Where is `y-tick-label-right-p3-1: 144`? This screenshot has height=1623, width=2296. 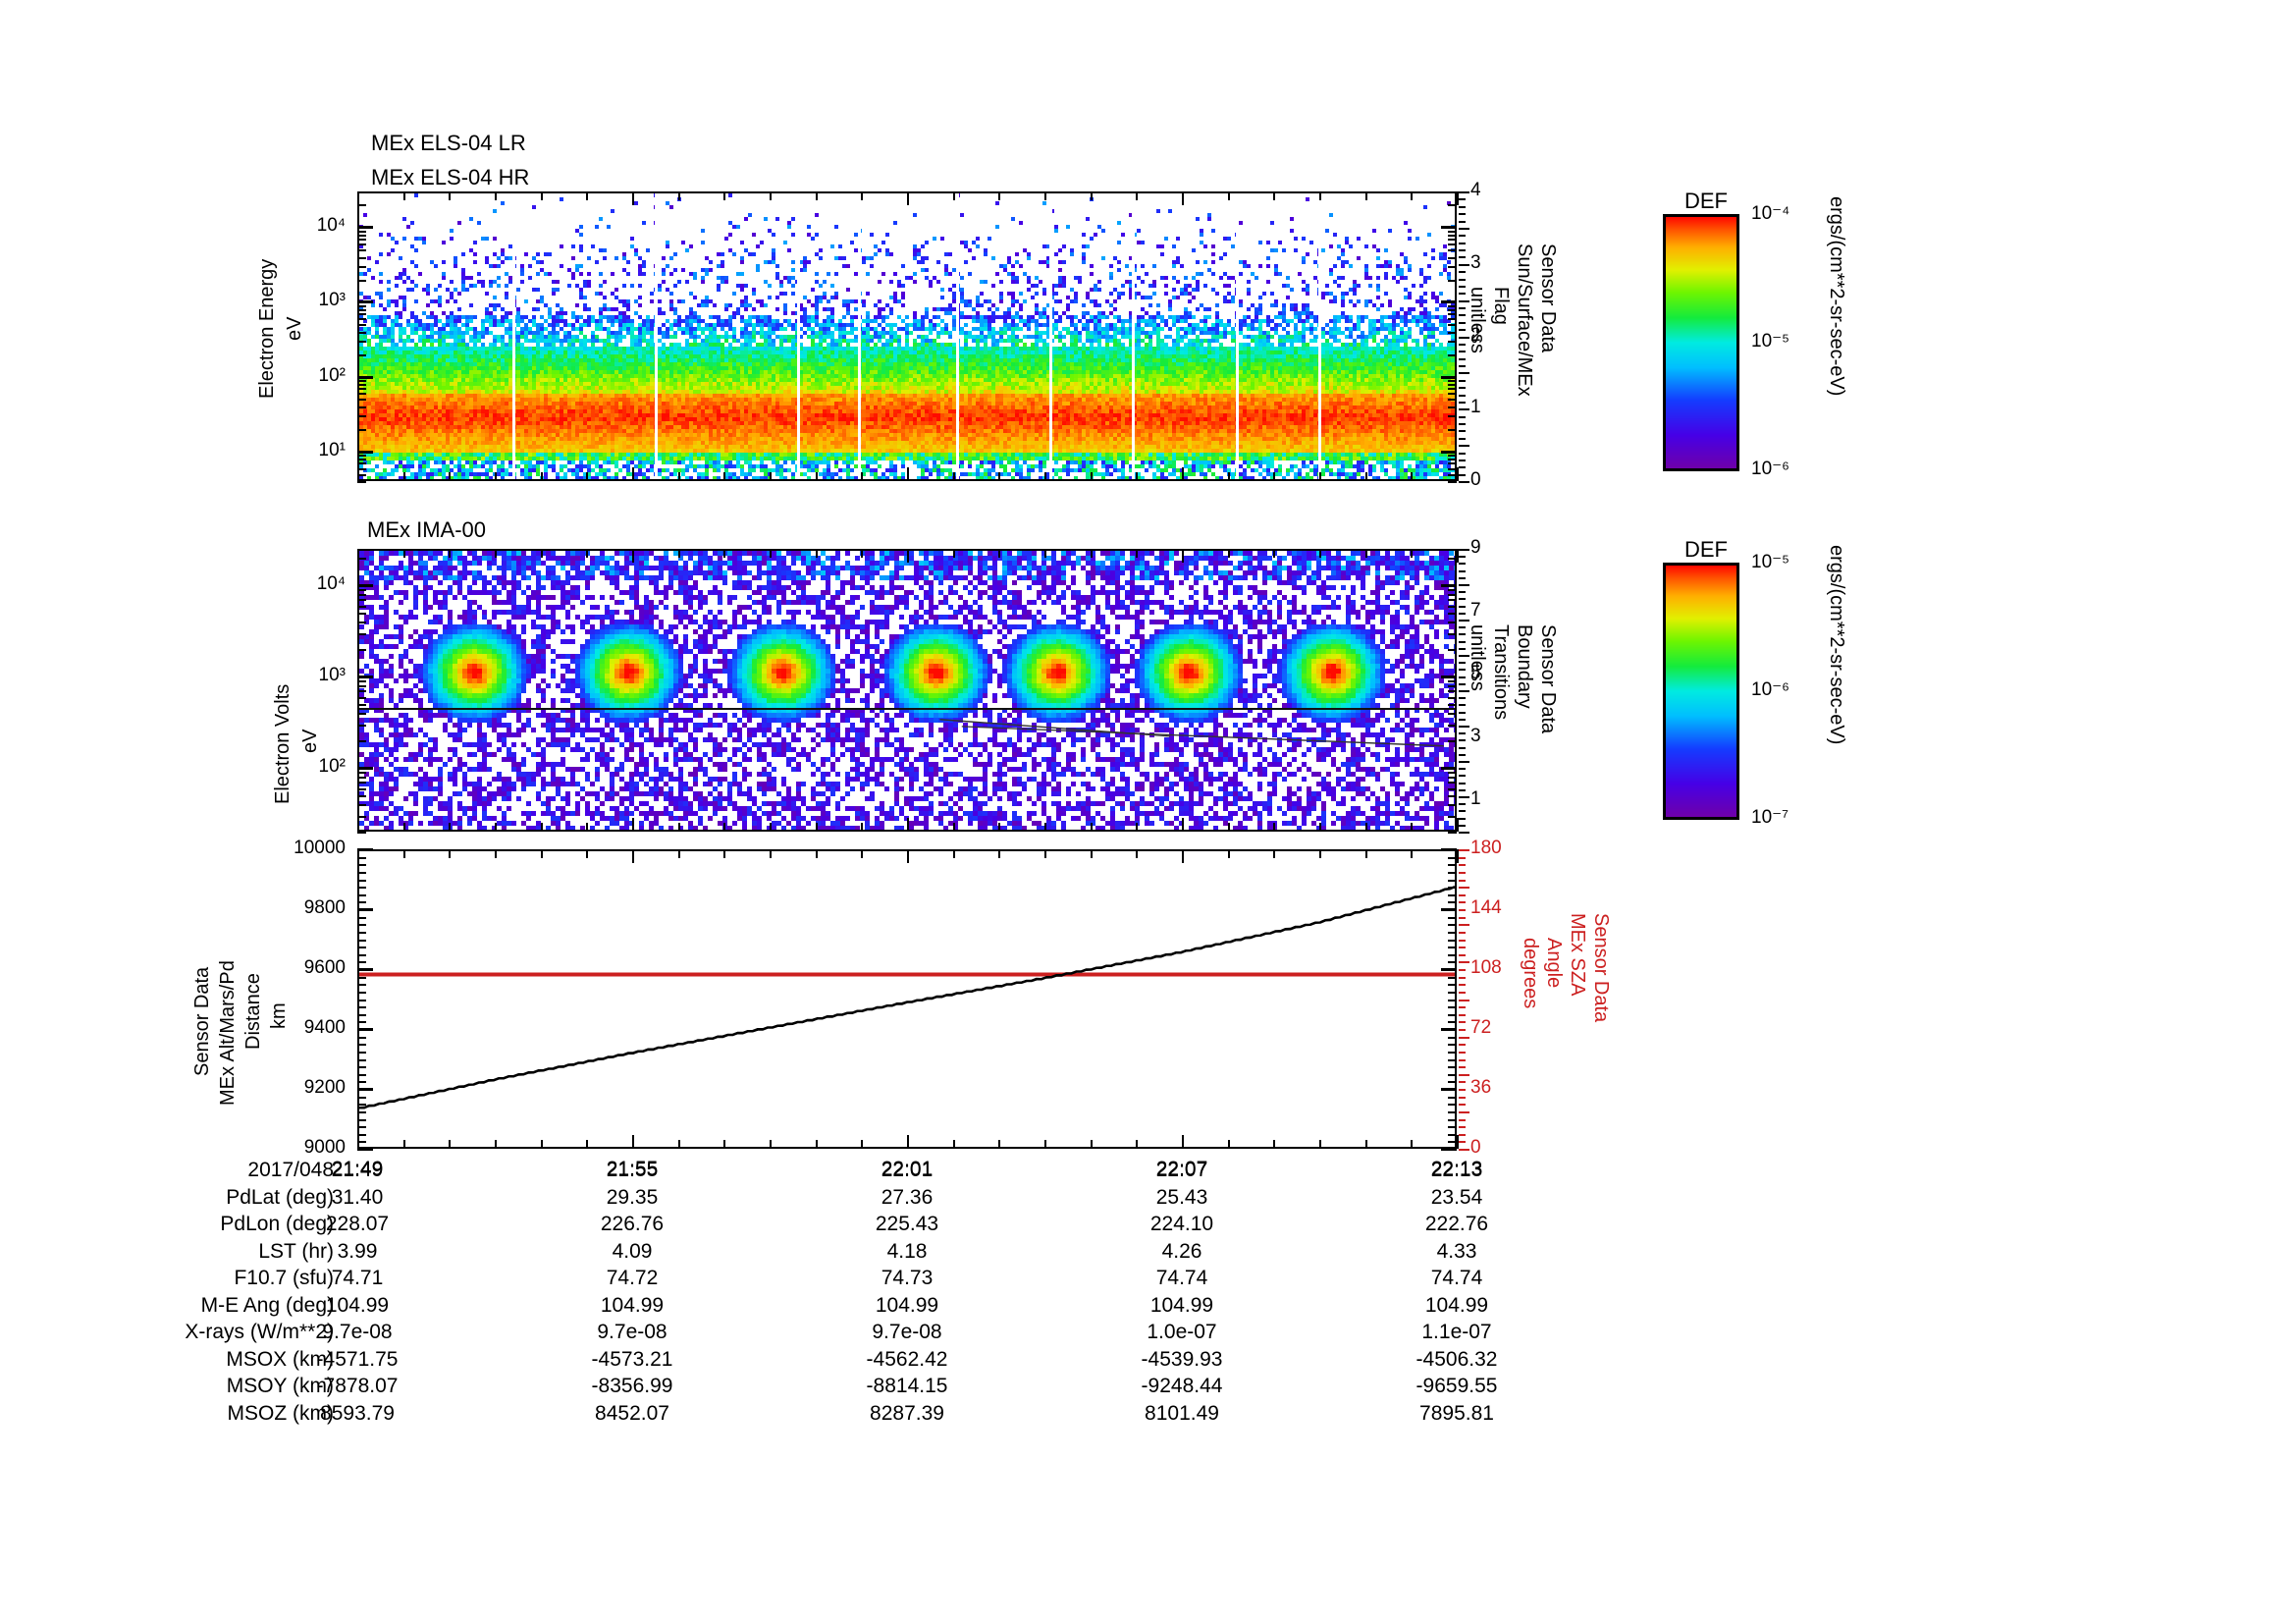 y-tick-label-right-p3-1: 144 is located at coordinates (1486, 907).